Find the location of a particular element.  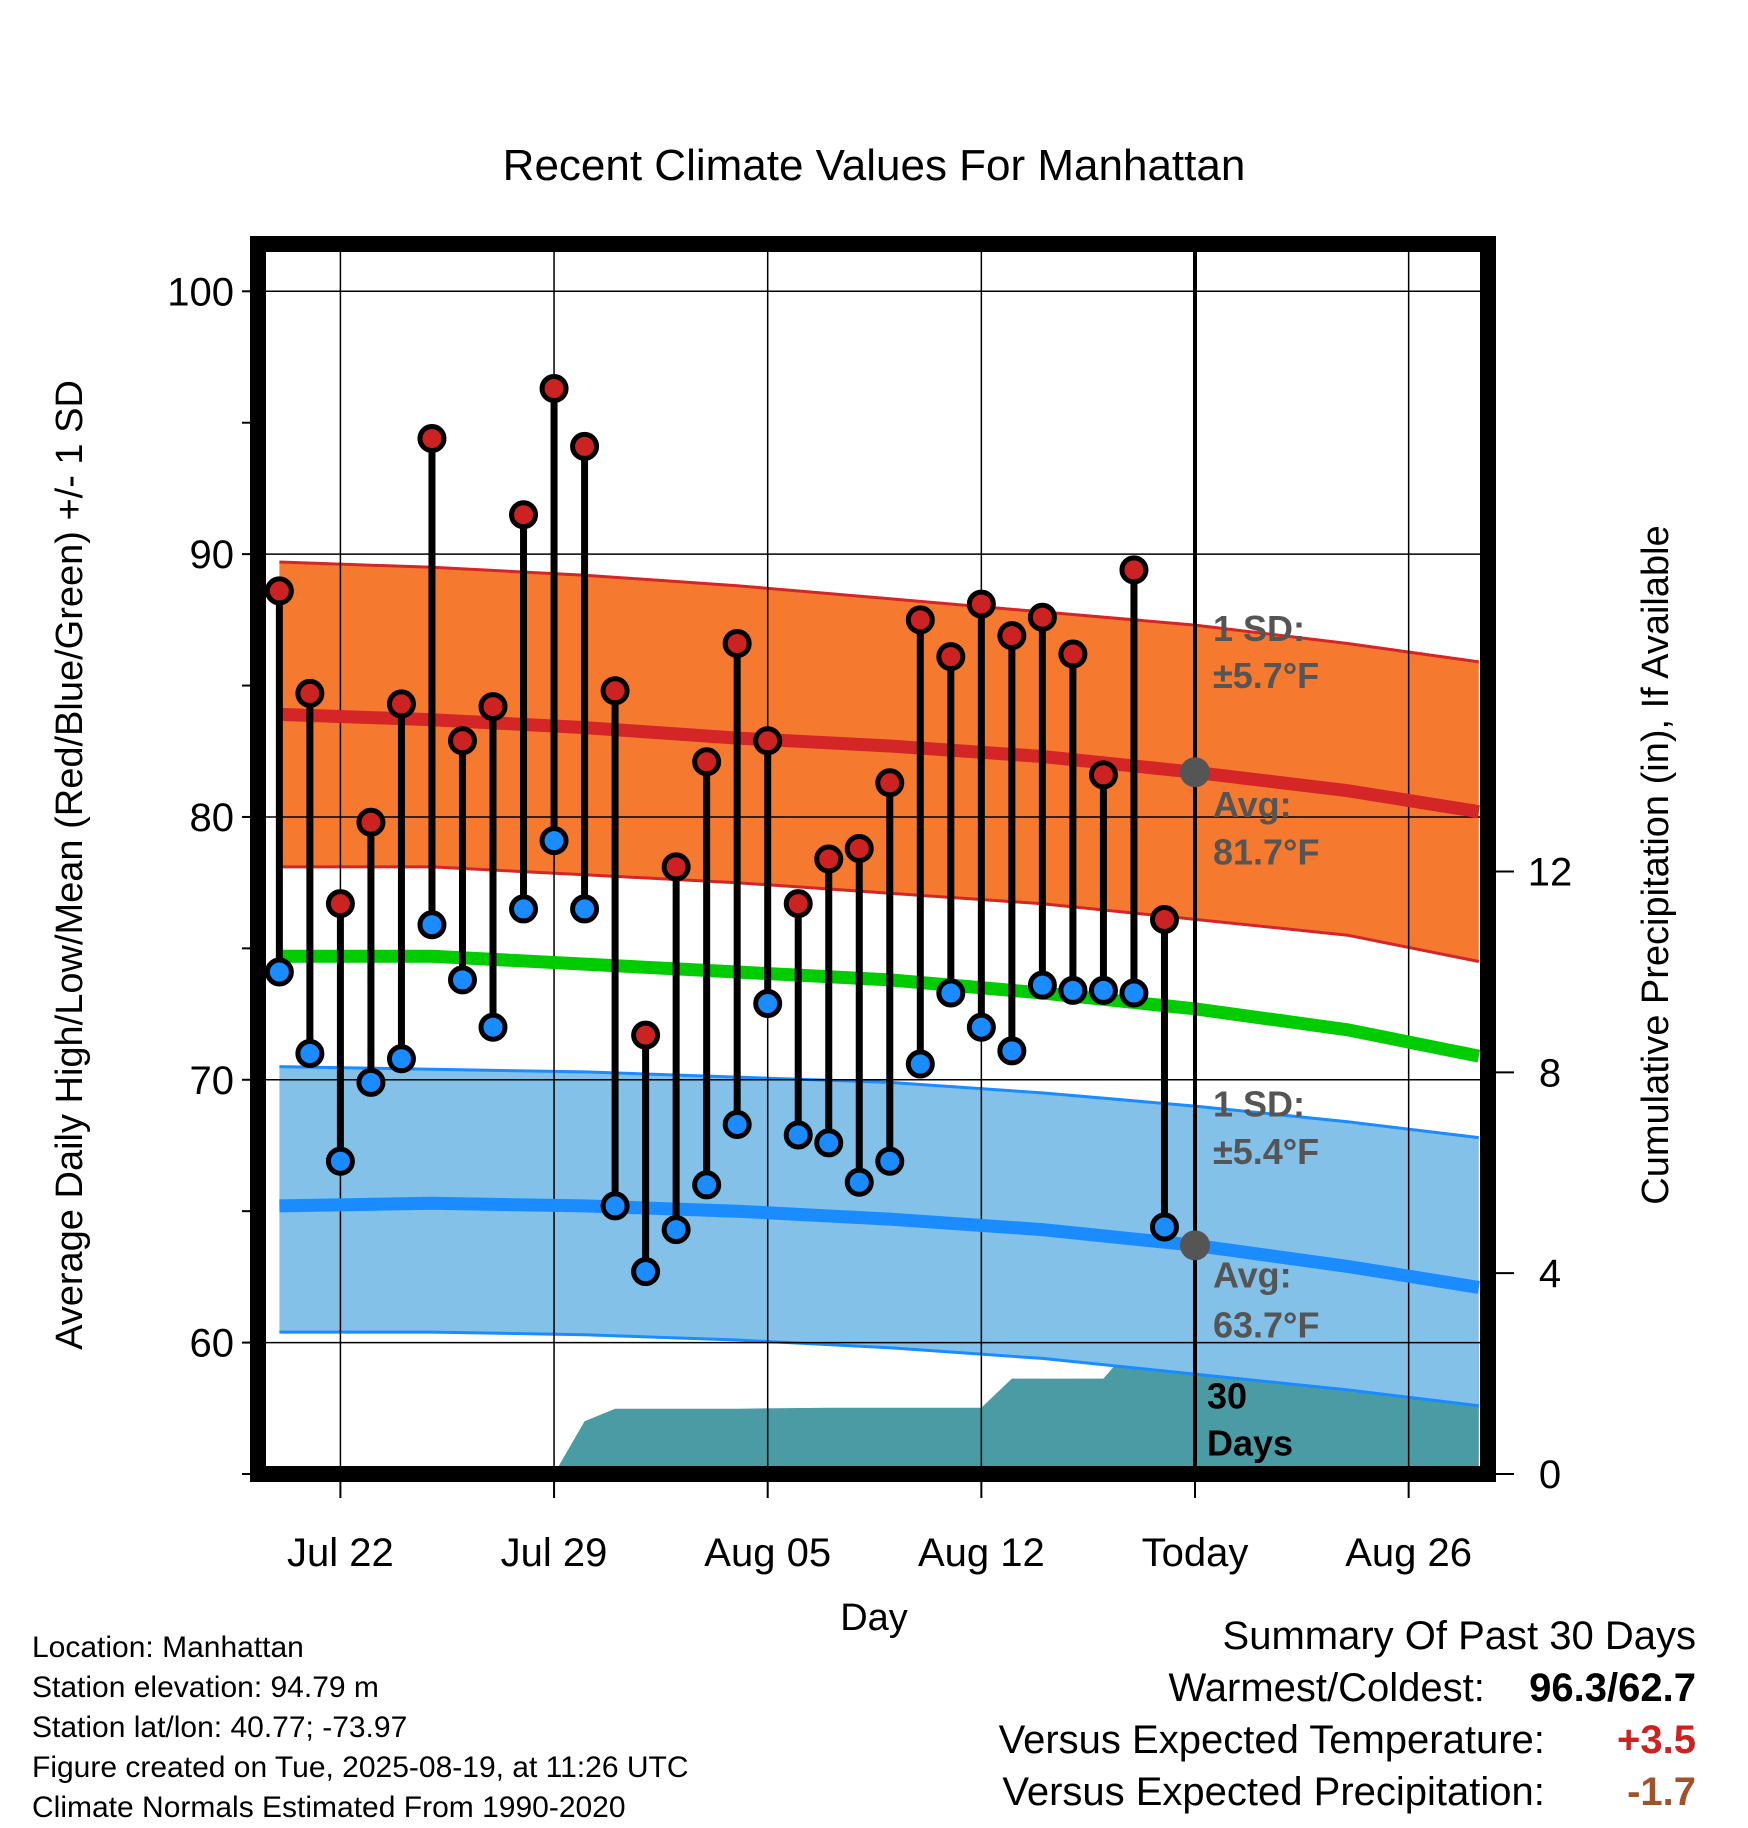

window-annotation-unit: Days is located at coordinates (1250, 1443).